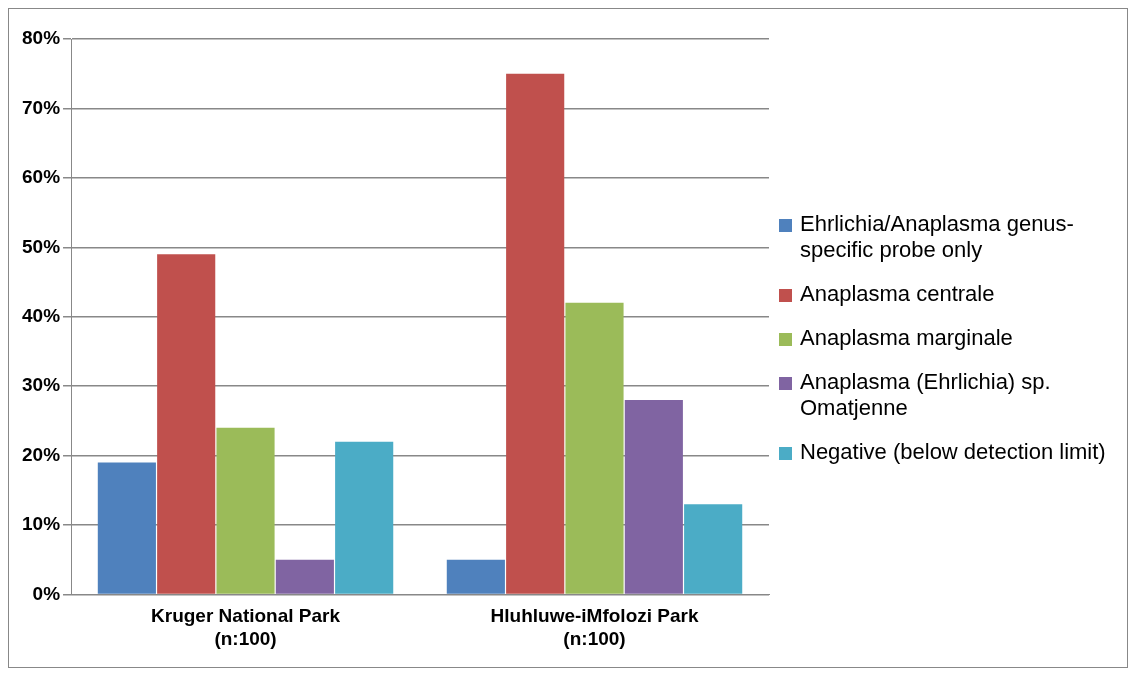 This screenshot has height=679, width=1142. What do you see at coordinates (46, 593) in the screenshot?
I see `y-tick-label: 0%` at bounding box center [46, 593].